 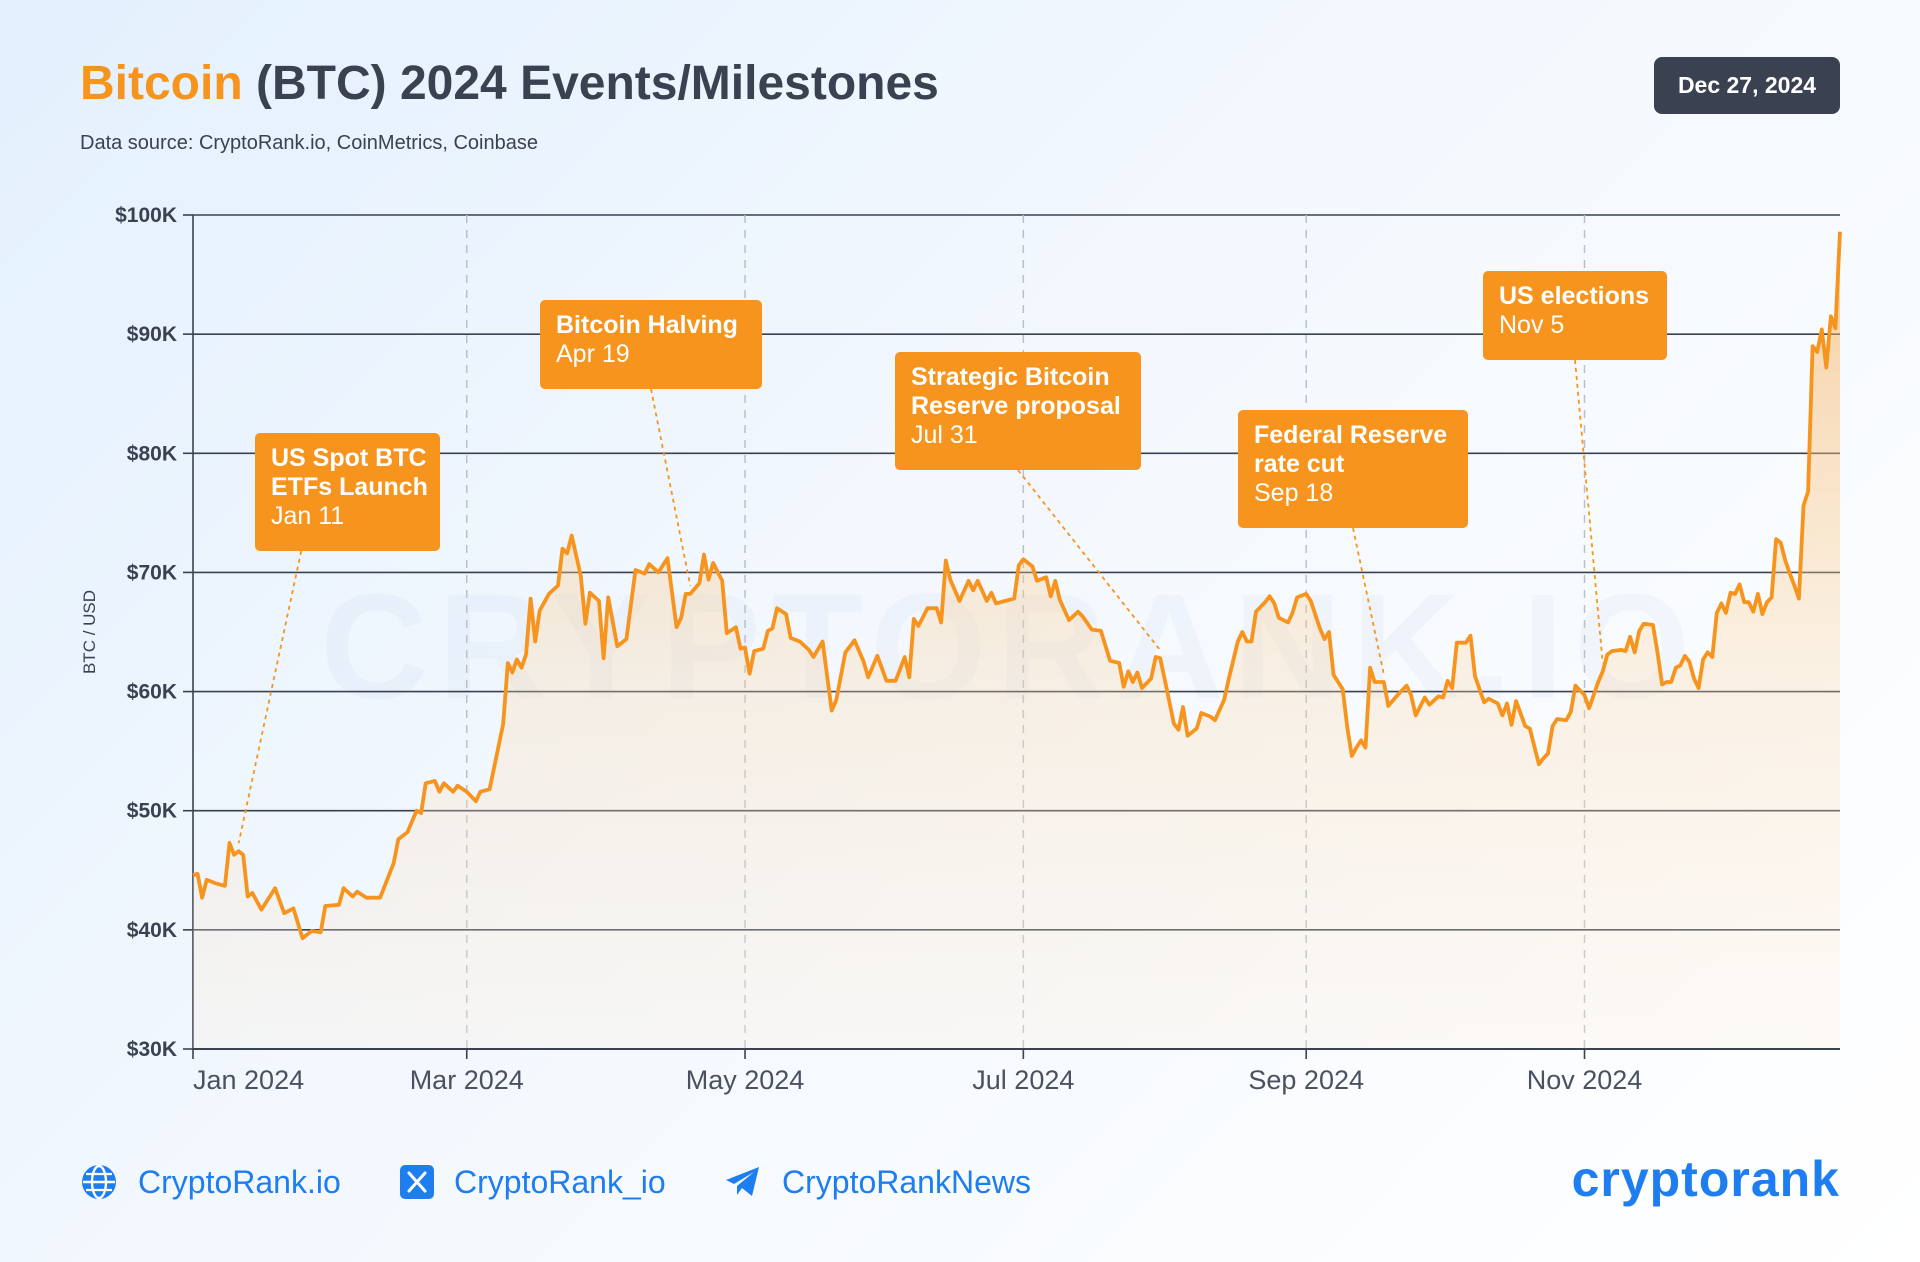 What do you see at coordinates (89, 632) in the screenshot?
I see `y-axis-label: BTC / USD` at bounding box center [89, 632].